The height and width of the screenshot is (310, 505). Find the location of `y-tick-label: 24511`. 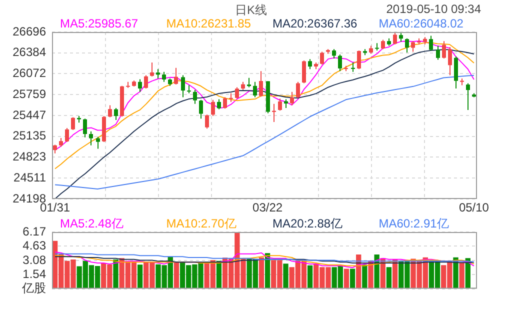

y-tick-label: 24511 is located at coordinates (30, 177).